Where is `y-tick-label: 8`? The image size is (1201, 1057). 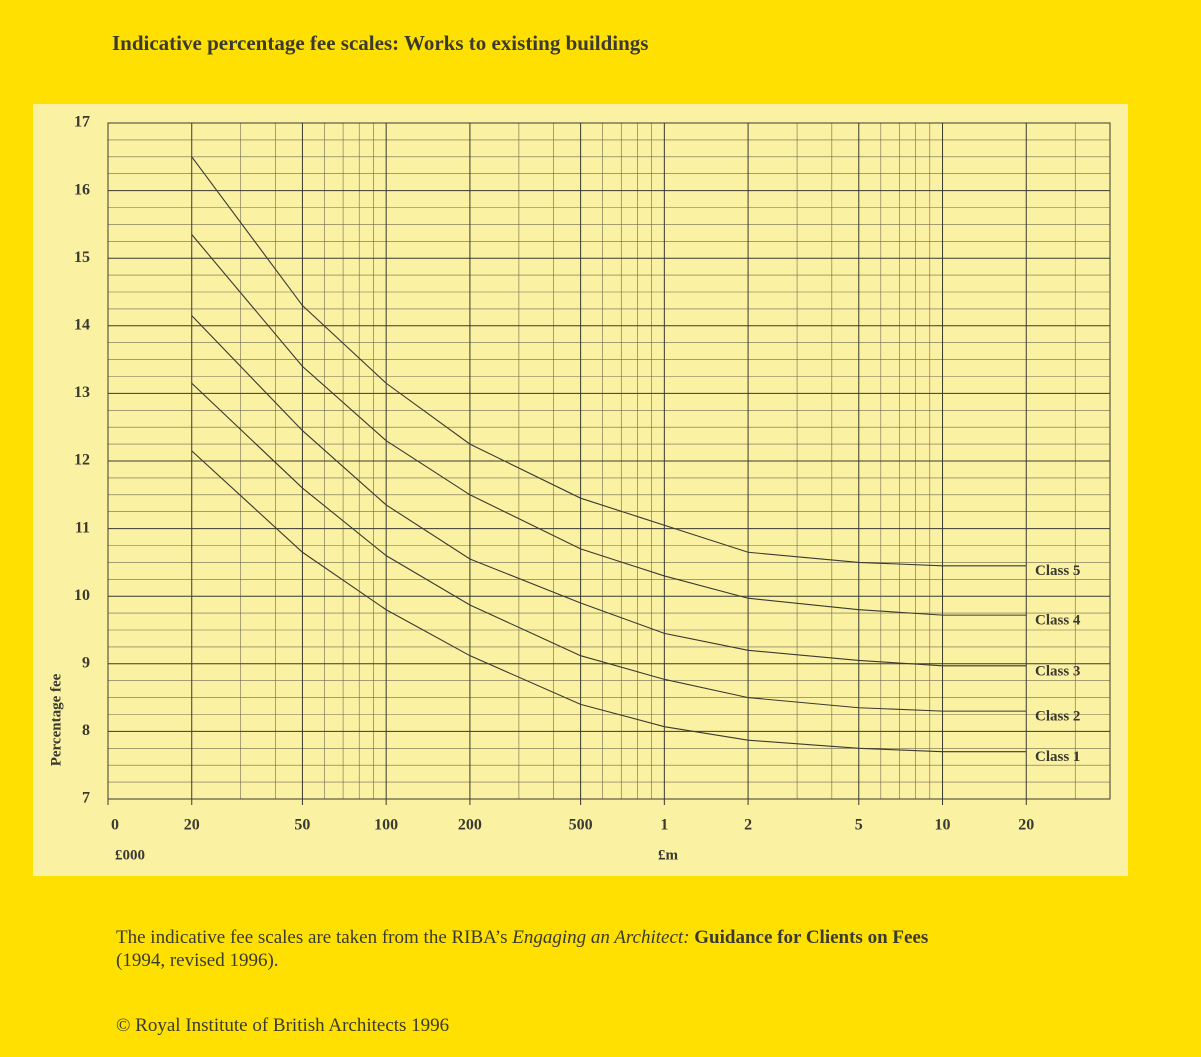
y-tick-label: 8 is located at coordinates (86, 730).